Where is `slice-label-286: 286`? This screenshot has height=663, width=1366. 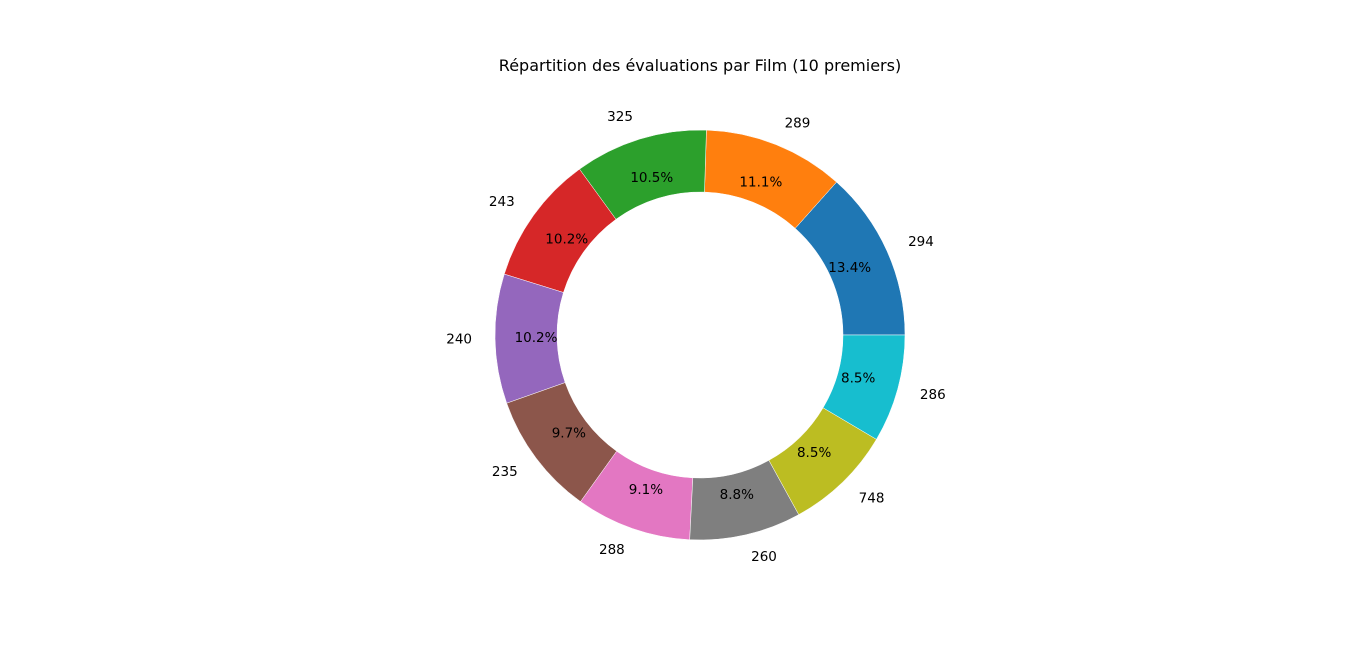 slice-label-286: 286 is located at coordinates (933, 395).